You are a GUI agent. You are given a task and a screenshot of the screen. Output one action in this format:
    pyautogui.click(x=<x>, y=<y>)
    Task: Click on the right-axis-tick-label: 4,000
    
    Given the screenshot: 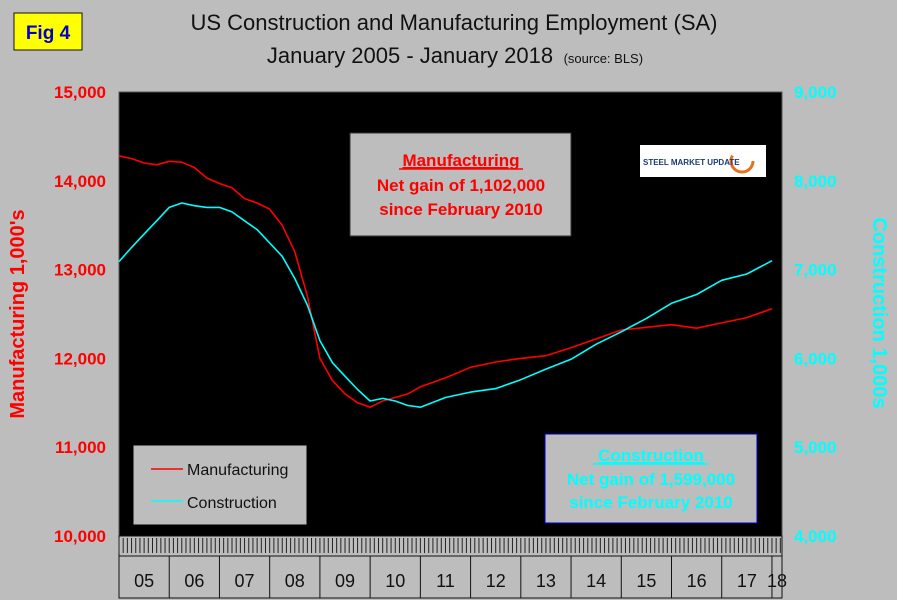 What is the action you would take?
    pyautogui.click(x=815, y=536)
    